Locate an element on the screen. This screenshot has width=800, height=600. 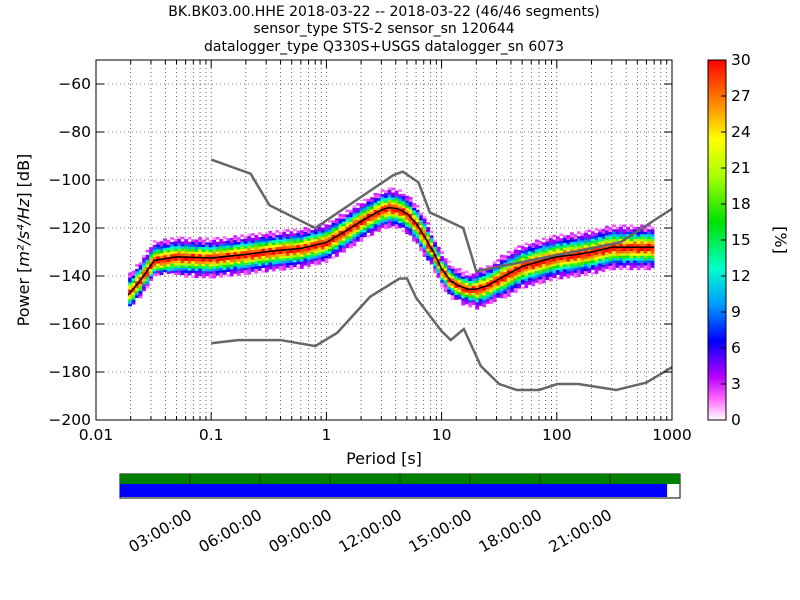
time-tick-label: 06:00:00 is located at coordinates (230, 531).